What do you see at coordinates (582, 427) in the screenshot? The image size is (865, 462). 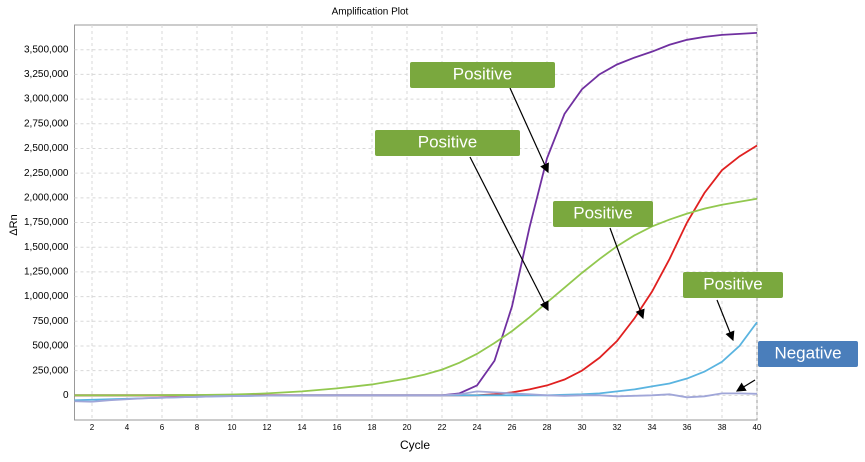 I see `x-tick-label: 30` at bounding box center [582, 427].